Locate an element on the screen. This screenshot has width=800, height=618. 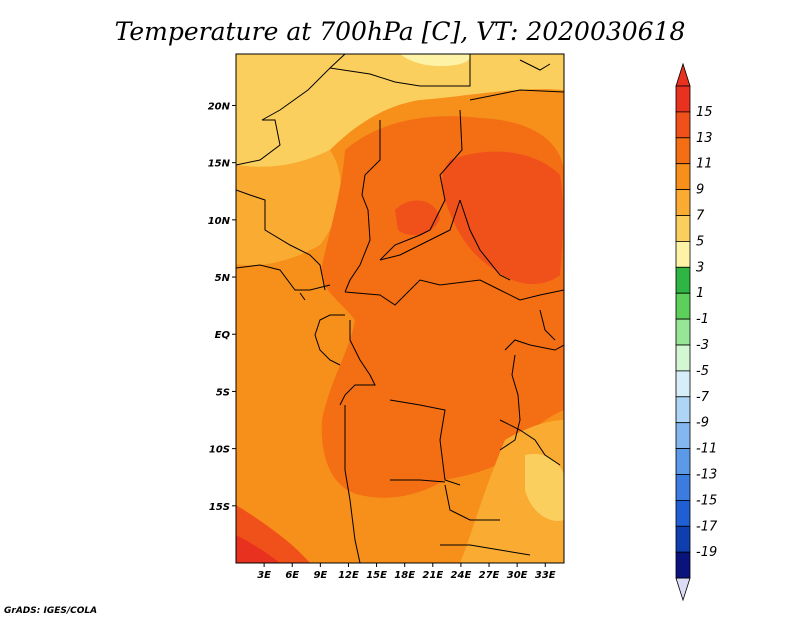
y-tick-label: 5S is located at coordinates (223, 392).